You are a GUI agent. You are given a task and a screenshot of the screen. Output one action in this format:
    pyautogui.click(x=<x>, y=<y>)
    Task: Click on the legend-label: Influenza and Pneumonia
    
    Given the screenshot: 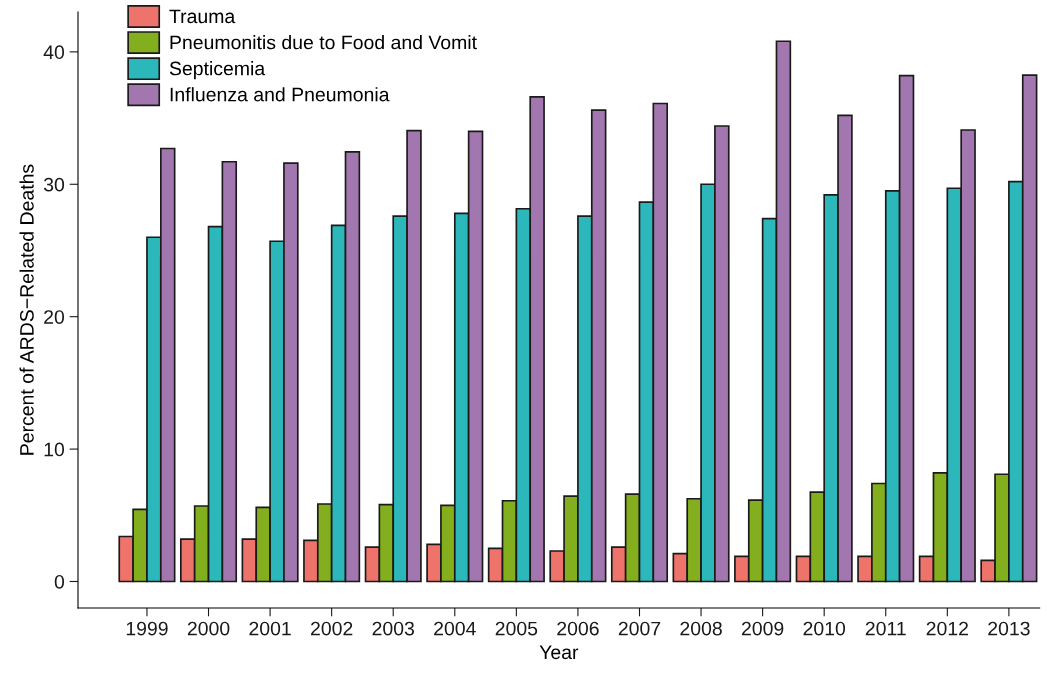 What is the action you would take?
    pyautogui.click(x=280, y=94)
    